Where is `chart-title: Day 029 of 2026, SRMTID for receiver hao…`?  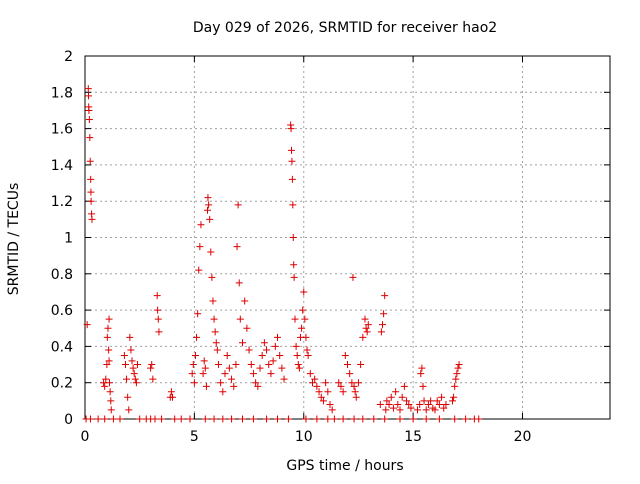
chart-title: Day 029 of 2026, SRMTID for receiver hao… is located at coordinates (345, 28).